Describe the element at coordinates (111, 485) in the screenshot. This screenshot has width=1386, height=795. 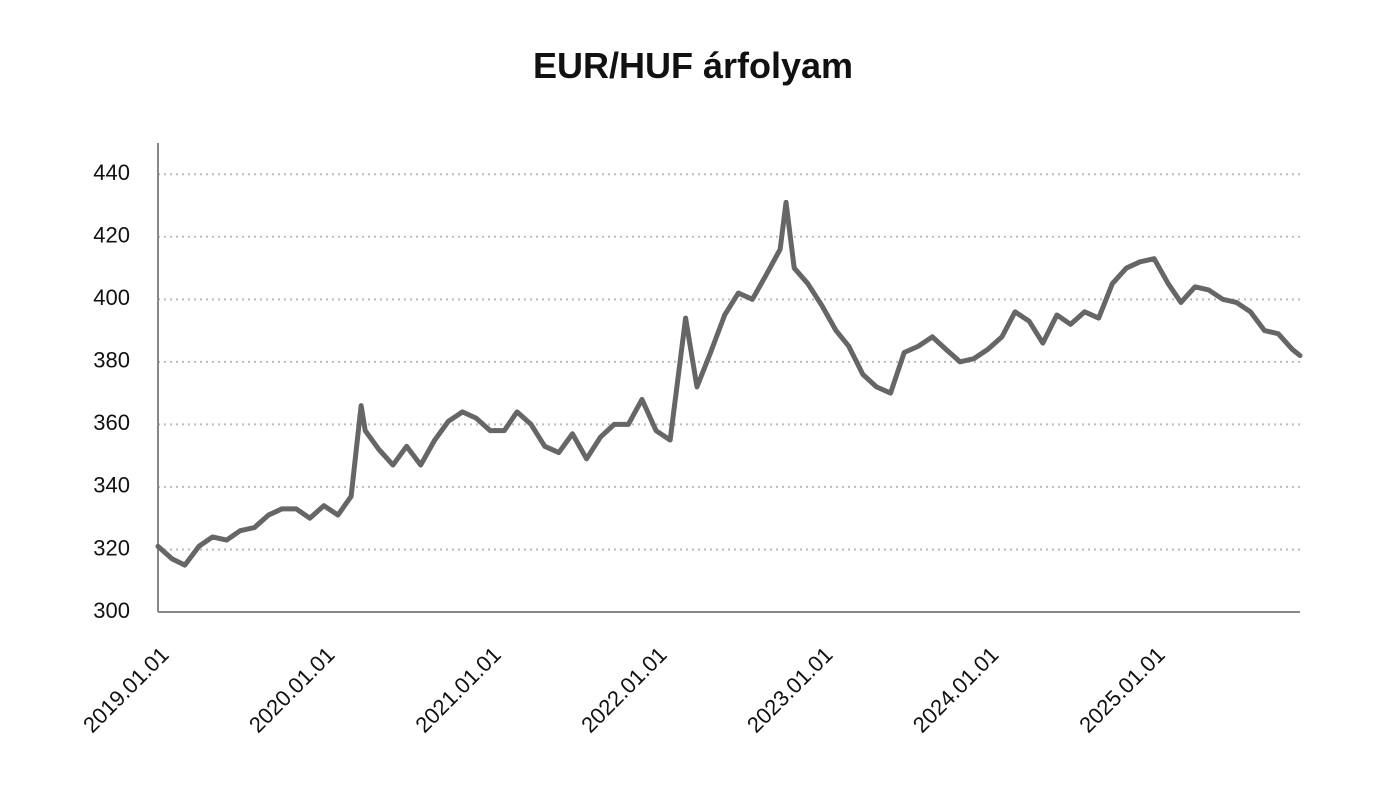
I see `y-tick-label: 340` at that location.